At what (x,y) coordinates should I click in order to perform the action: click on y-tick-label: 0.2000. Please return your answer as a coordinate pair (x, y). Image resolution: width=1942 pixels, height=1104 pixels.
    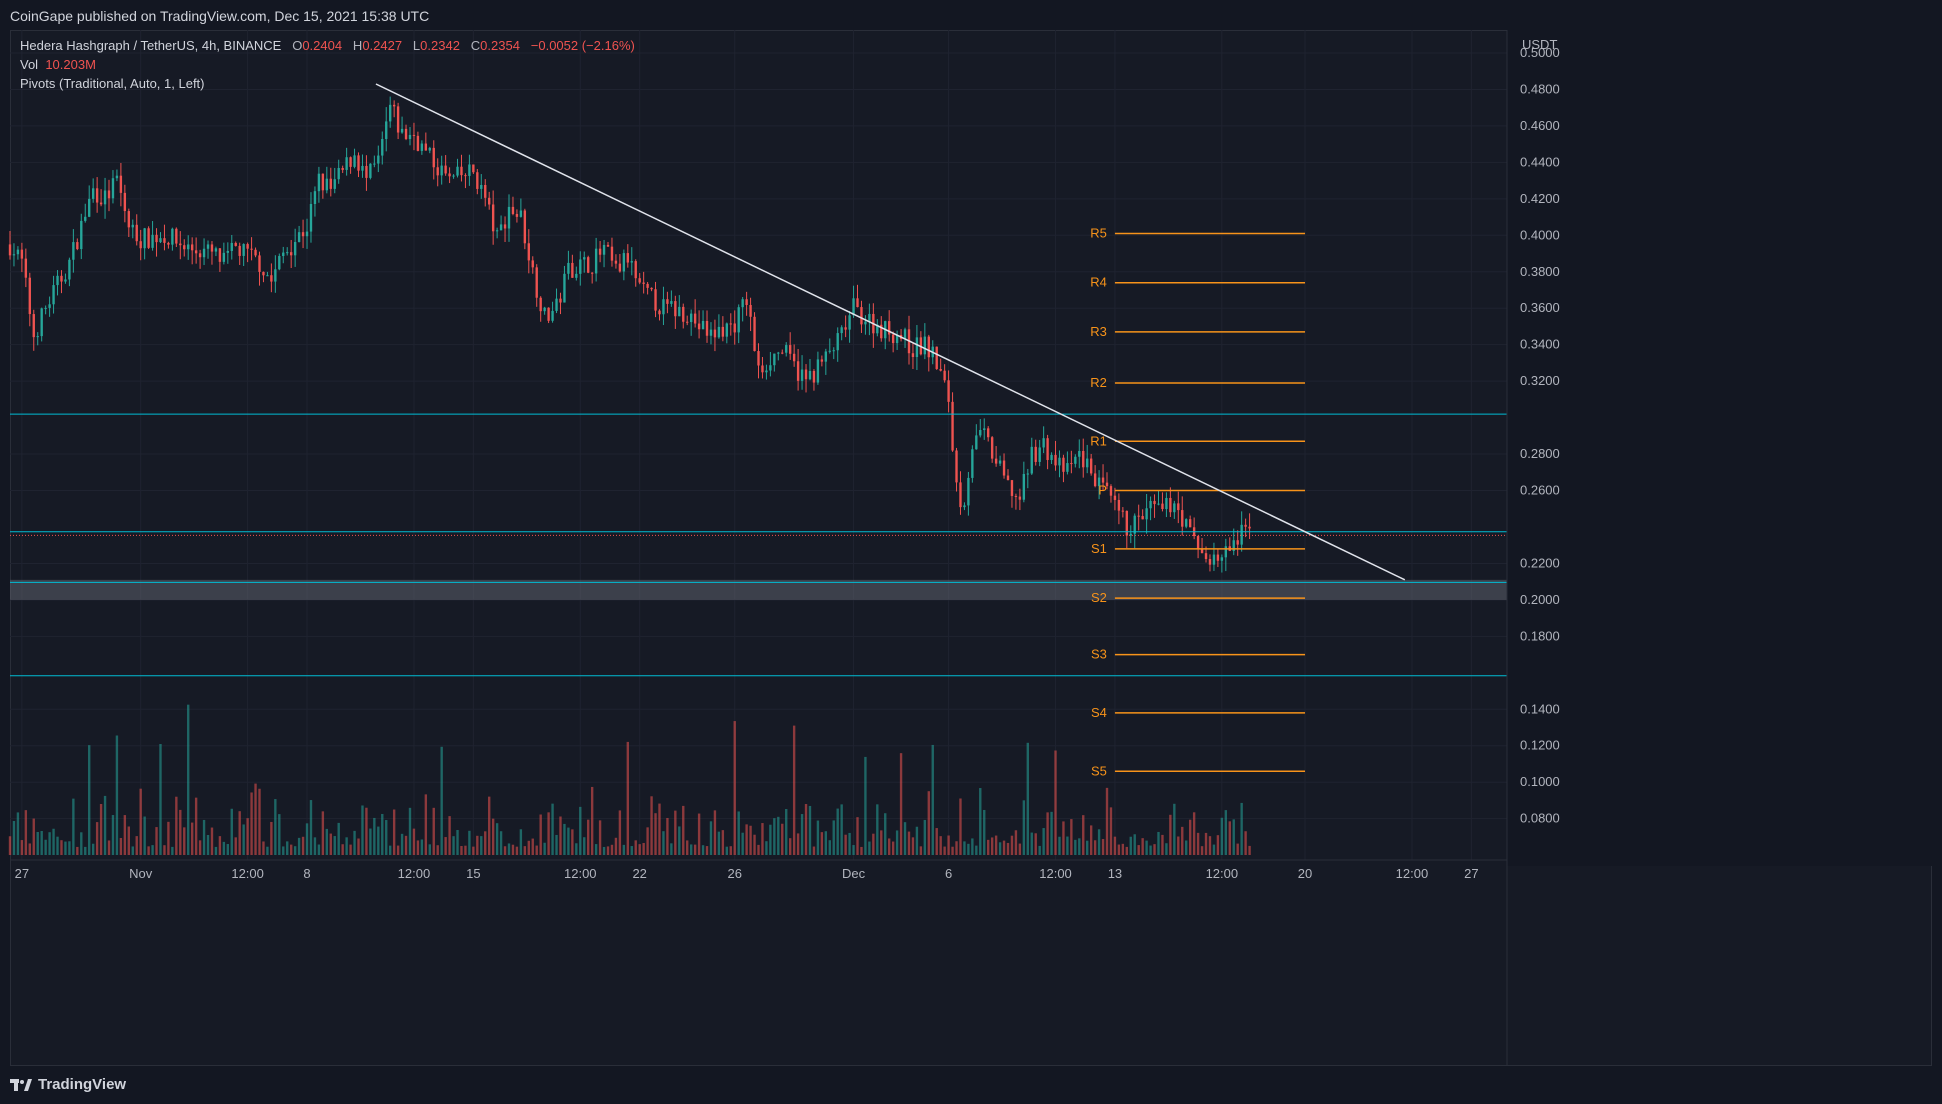
    Looking at the image, I should click on (1540, 599).